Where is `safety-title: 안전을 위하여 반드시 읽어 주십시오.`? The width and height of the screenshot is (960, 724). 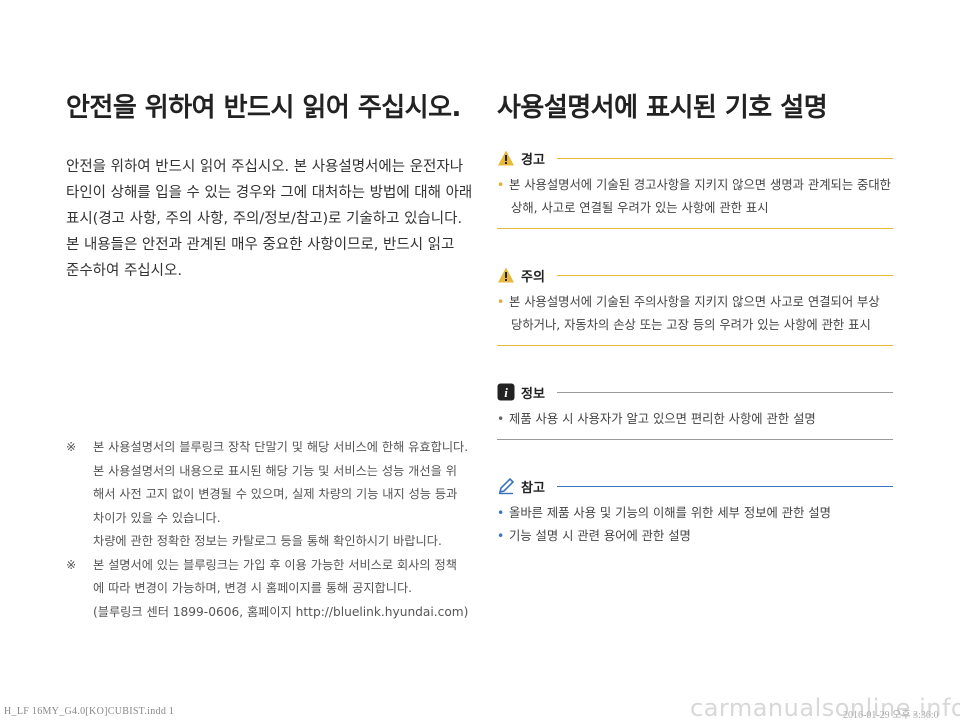 safety-title: 안전을 위하여 반드시 읽어 주십시오. is located at coordinates (263, 108).